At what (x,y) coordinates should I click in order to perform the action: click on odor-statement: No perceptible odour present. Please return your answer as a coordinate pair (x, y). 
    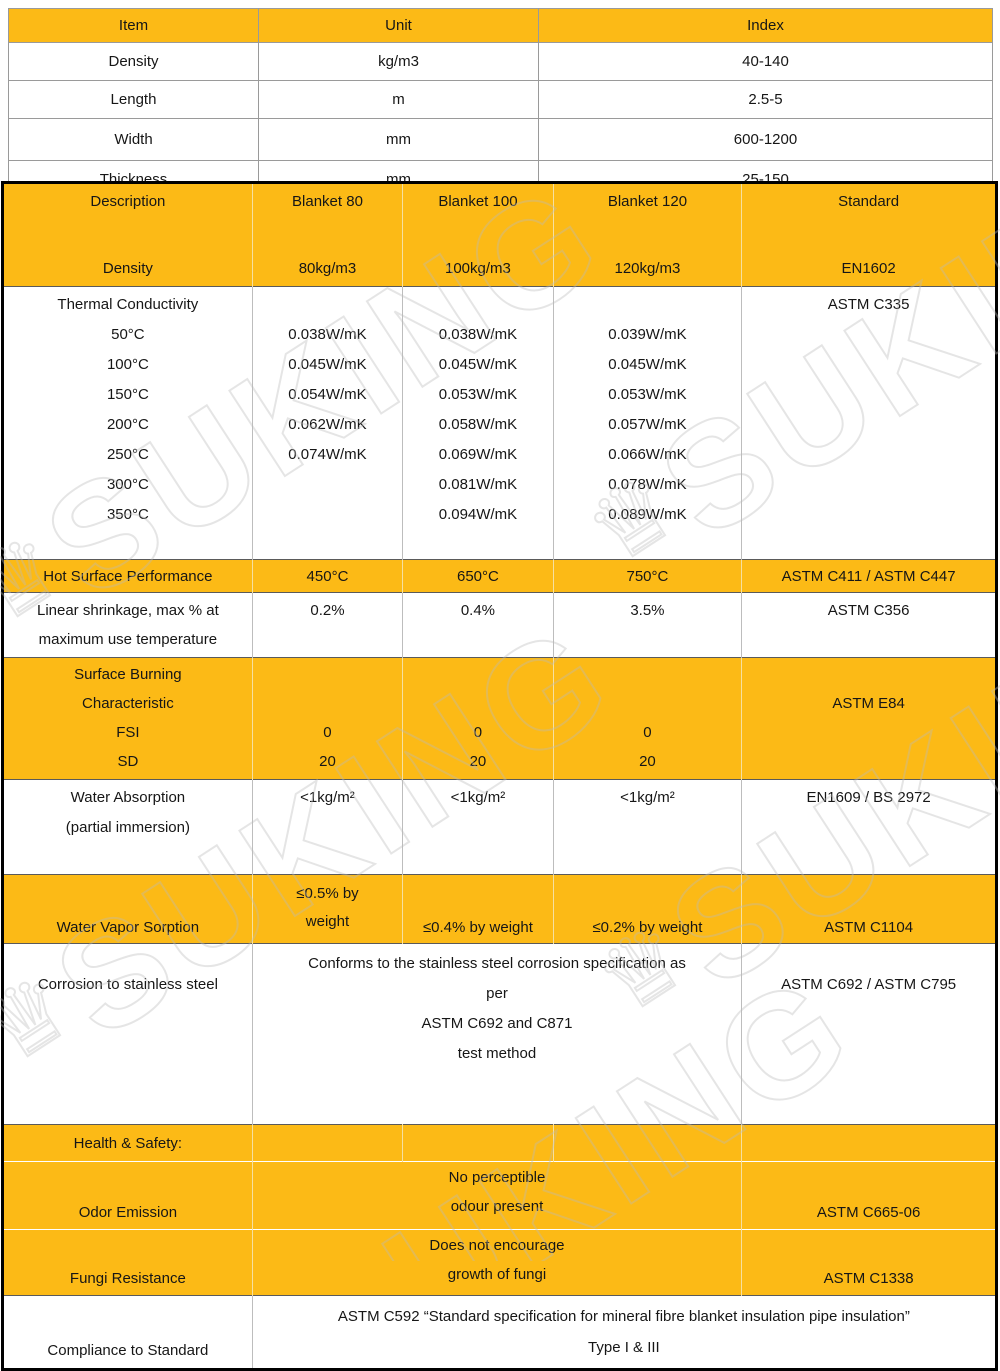
    Looking at the image, I should click on (497, 1195).